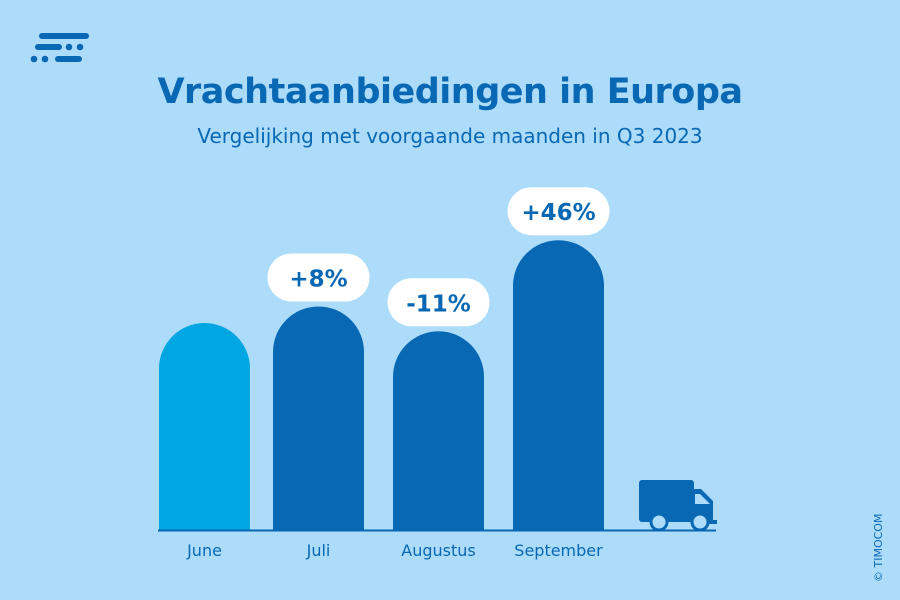 This screenshot has height=600, width=900. Describe the element at coordinates (558, 385) in the screenshot. I see `bar-september` at that location.